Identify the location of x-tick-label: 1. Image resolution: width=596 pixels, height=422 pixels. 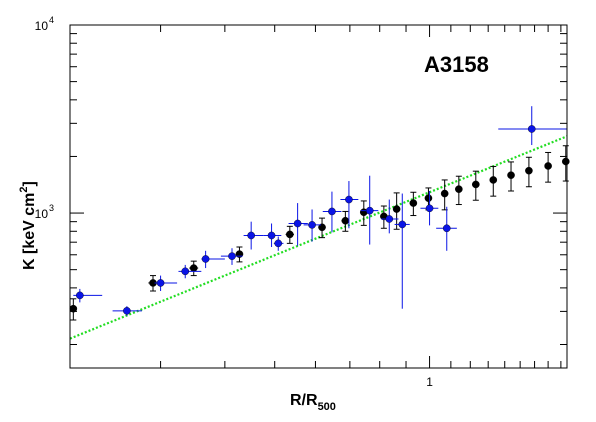
(429, 382).